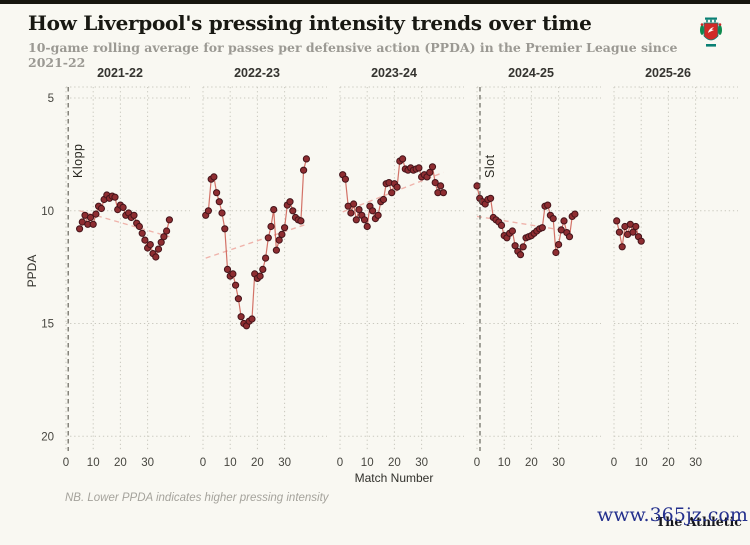 This screenshot has height=545, width=750. I want to click on season-label: 2025-26, so click(668, 73).